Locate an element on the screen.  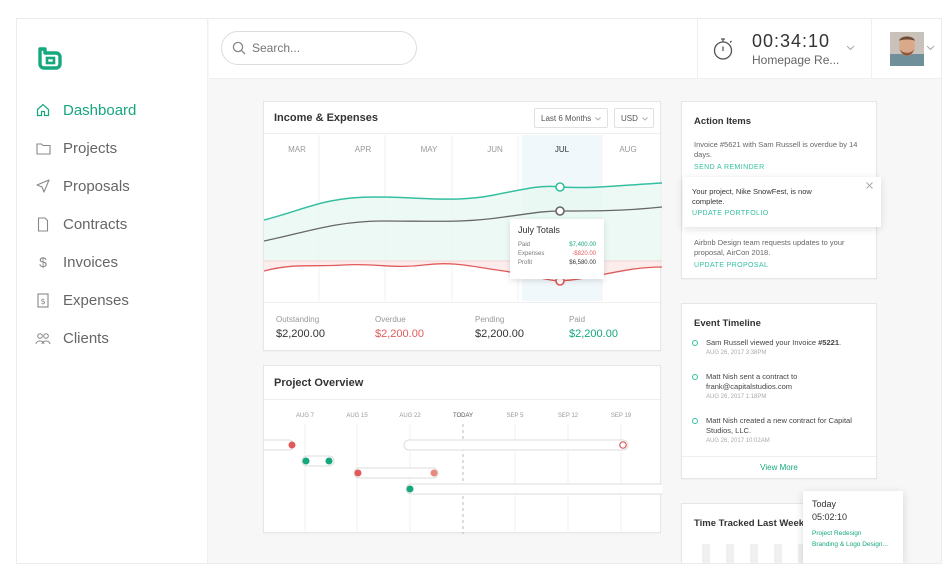
send-reminder-link: SEND A REMINDER is located at coordinates (729, 167).